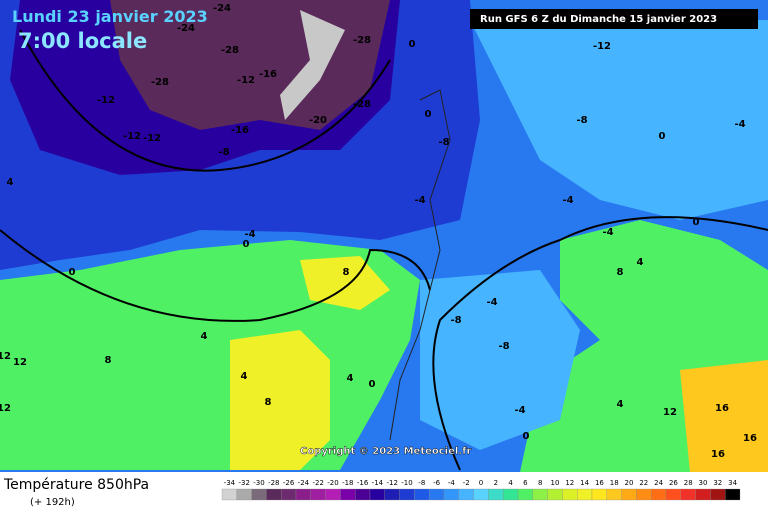 The image size is (768, 512). What do you see at coordinates (420, 265) in the screenshot?
I see `coastline` at bounding box center [420, 265].